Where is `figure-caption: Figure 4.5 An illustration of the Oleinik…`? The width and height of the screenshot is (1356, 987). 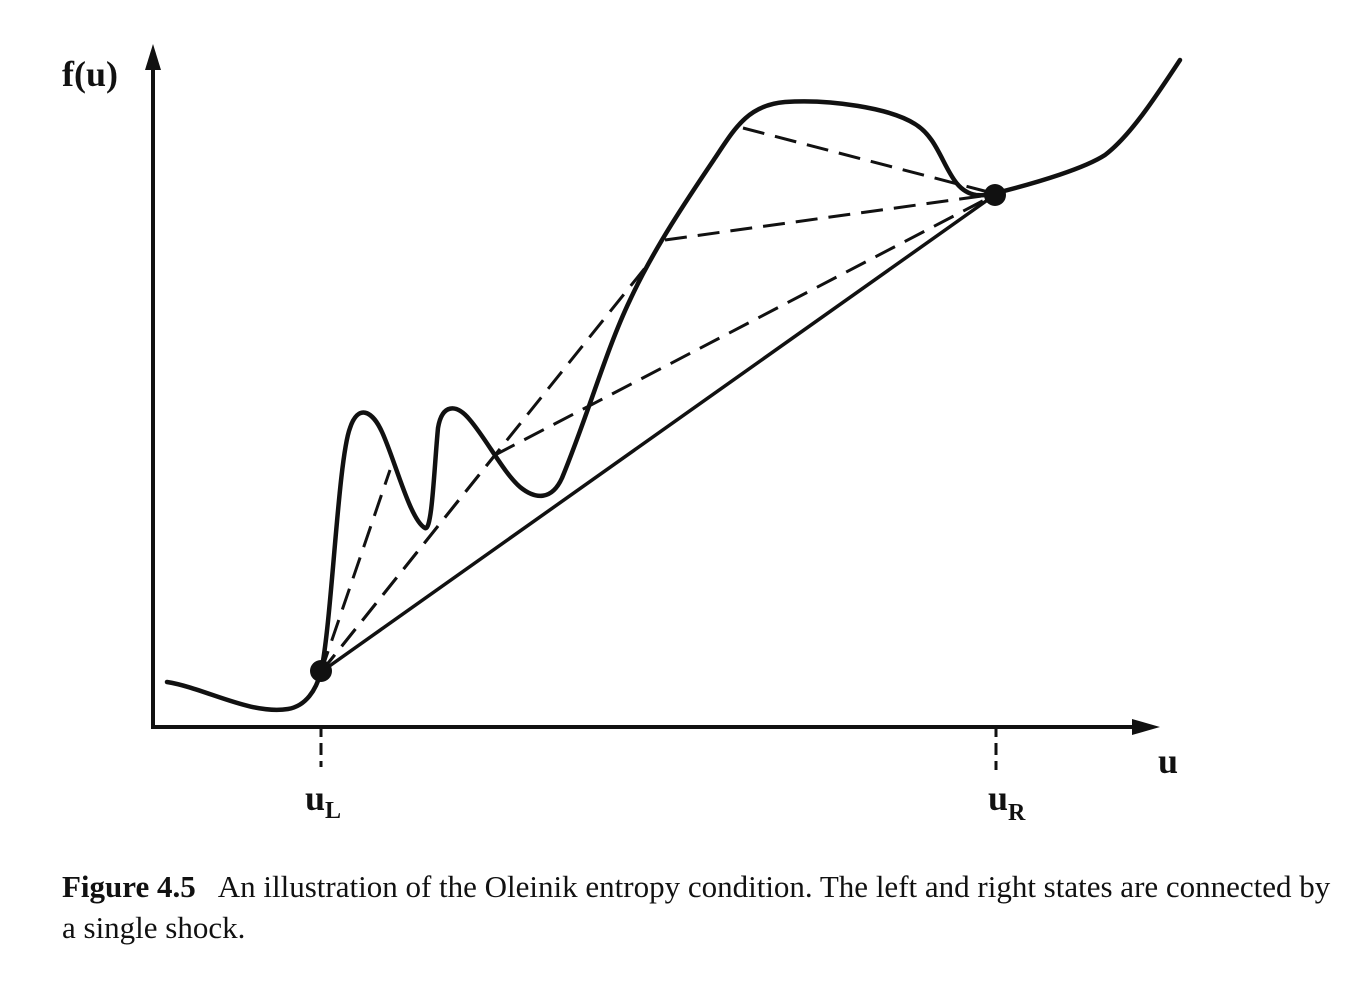 figure-caption: Figure 4.5 An illustration of the Oleinik… is located at coordinates (697, 907).